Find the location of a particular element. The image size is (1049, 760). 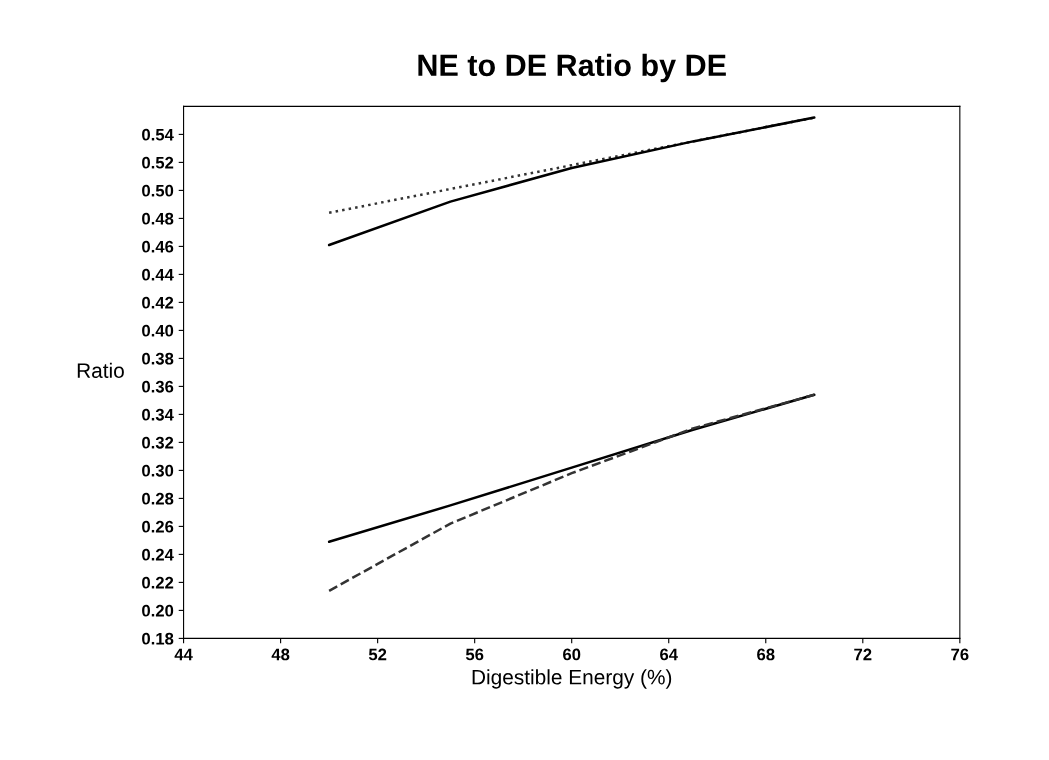

x-tick-label: 64 is located at coordinates (669, 654).